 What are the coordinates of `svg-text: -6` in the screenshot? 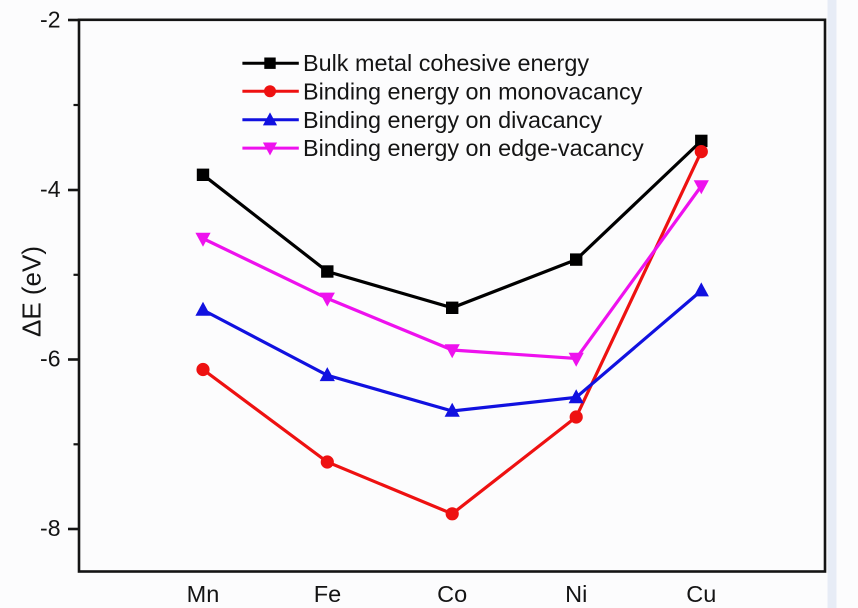 It's located at (50, 359).